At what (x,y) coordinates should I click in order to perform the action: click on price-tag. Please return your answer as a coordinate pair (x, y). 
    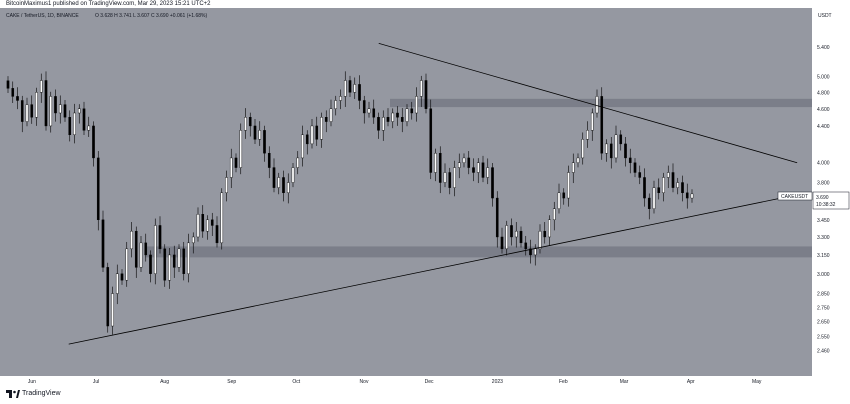
    Looking at the image, I should click on (831, 200).